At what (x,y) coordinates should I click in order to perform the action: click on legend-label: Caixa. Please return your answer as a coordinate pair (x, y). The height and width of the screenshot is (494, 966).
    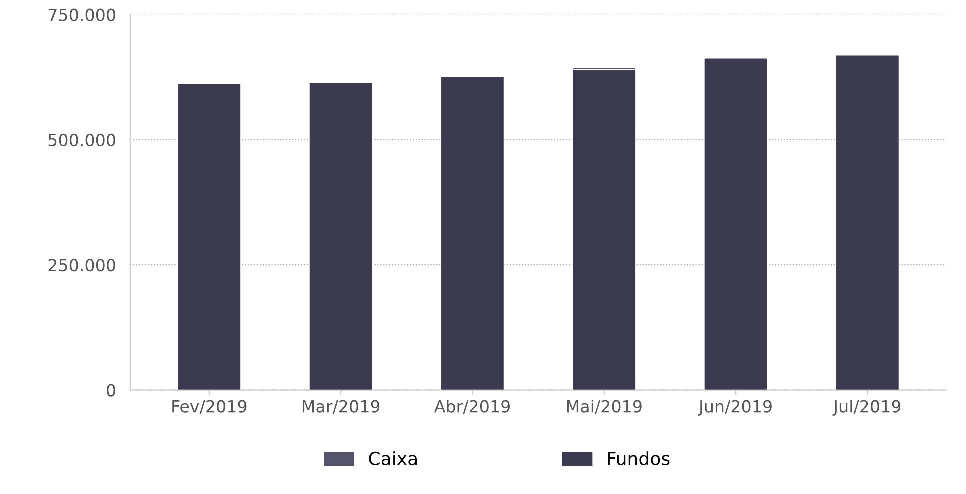
    Looking at the image, I should click on (393, 459).